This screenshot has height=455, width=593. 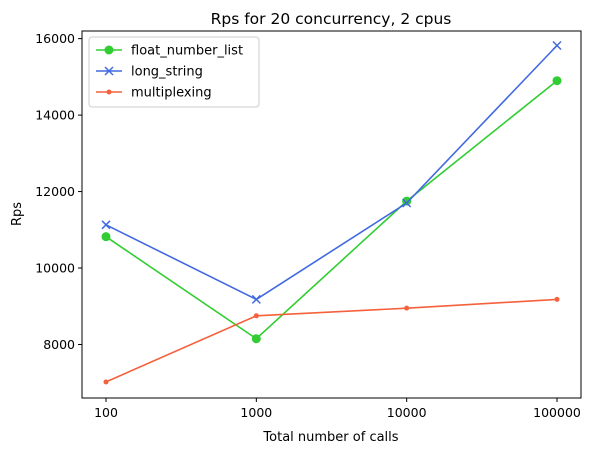 I want to click on legend-box, so click(x=174, y=72).